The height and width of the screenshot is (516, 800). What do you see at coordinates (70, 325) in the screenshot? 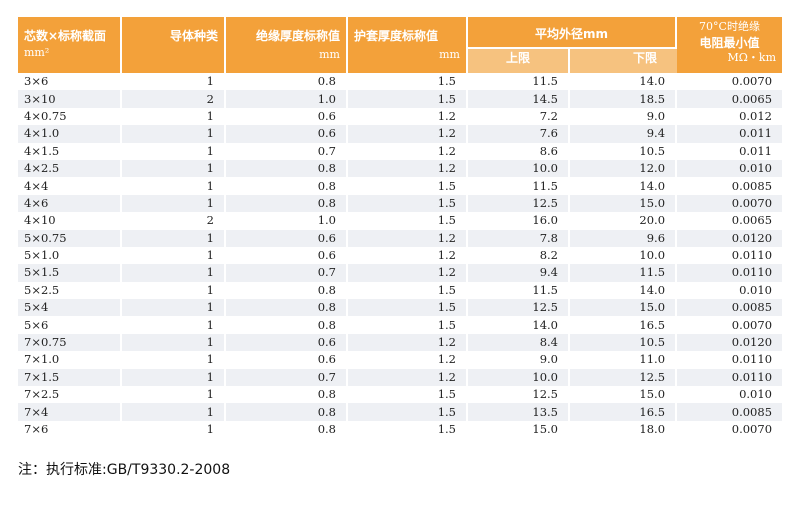
I see `cell-core-section: 5×6` at bounding box center [70, 325].